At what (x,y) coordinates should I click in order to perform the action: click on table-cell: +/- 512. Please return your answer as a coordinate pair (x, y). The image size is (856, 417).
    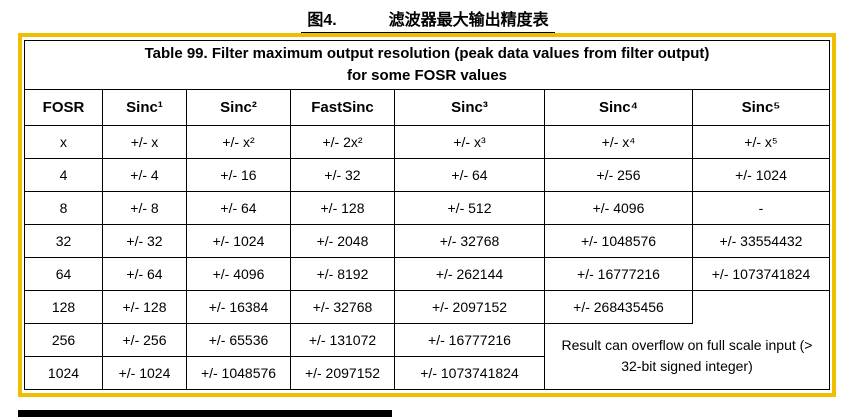
    Looking at the image, I should click on (469, 207).